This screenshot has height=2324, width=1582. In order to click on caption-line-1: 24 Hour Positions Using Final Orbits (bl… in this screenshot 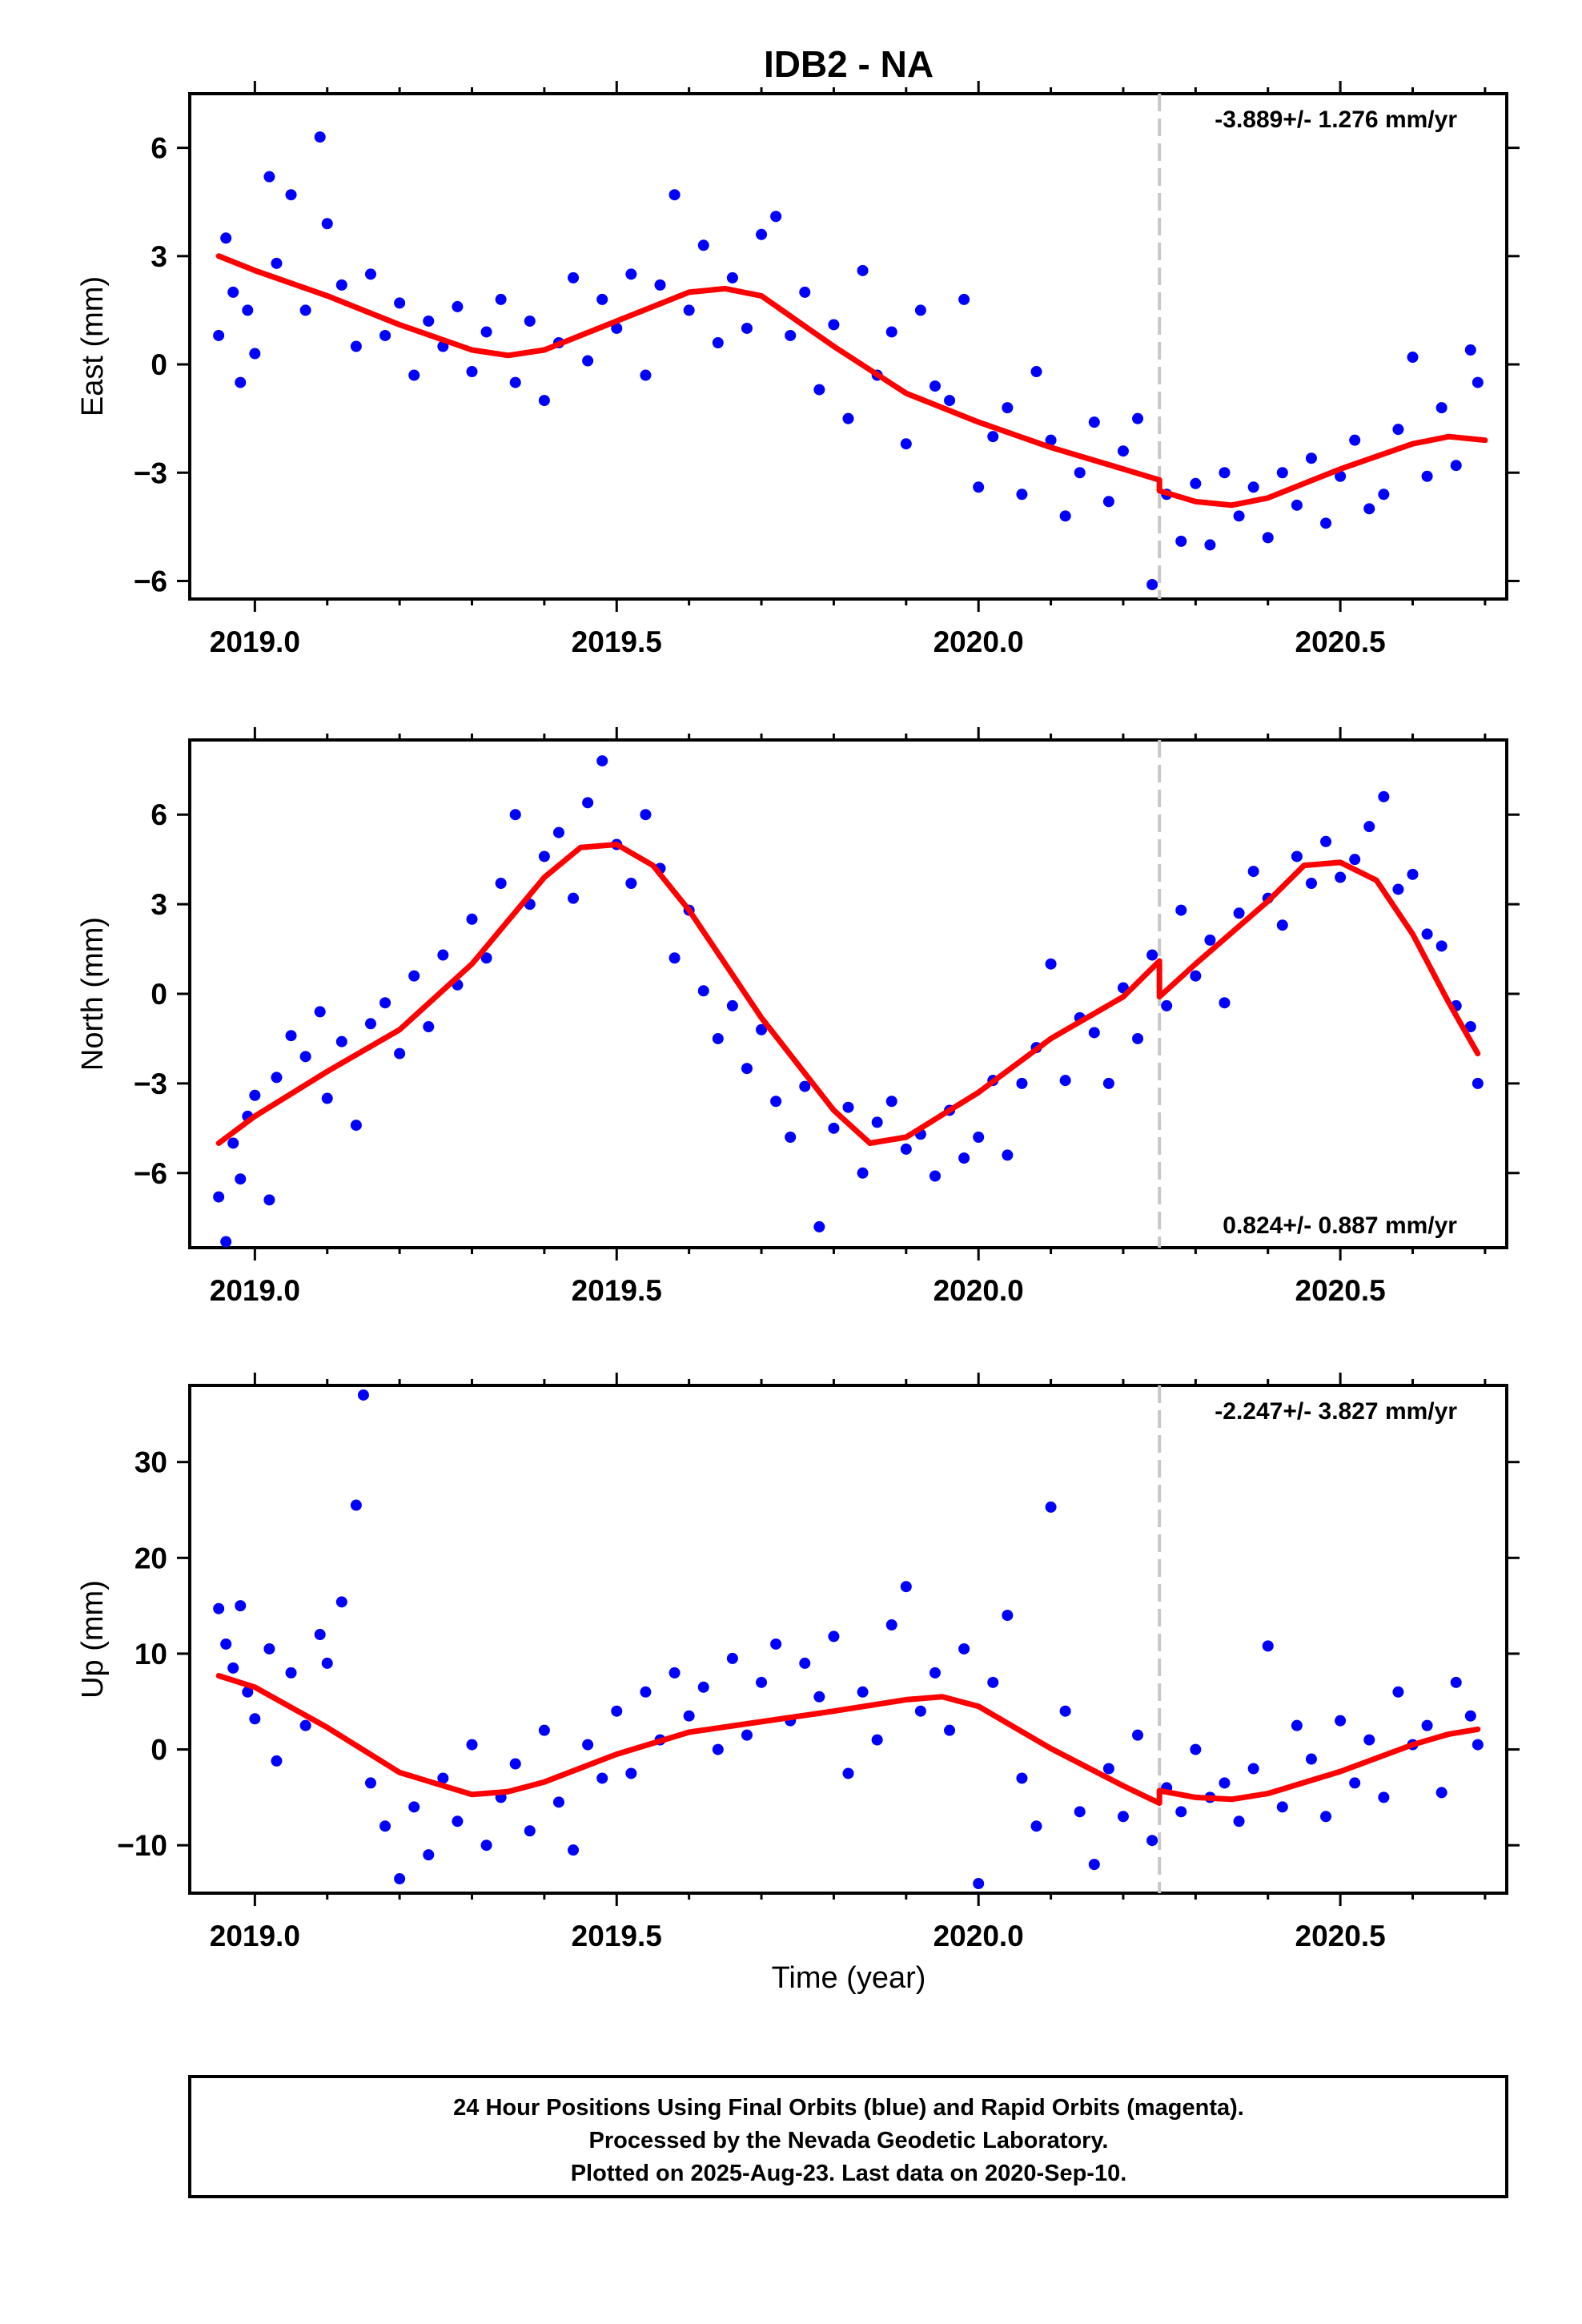, I will do `click(848, 2108)`.